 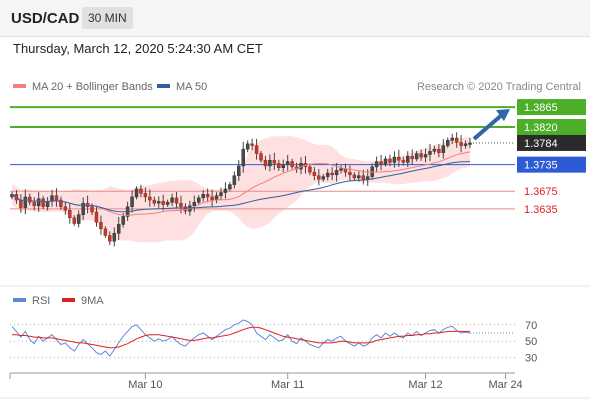 What do you see at coordinates (499, 87) in the screenshot?
I see `credit-text: Research © 2020 Trading Central` at bounding box center [499, 87].